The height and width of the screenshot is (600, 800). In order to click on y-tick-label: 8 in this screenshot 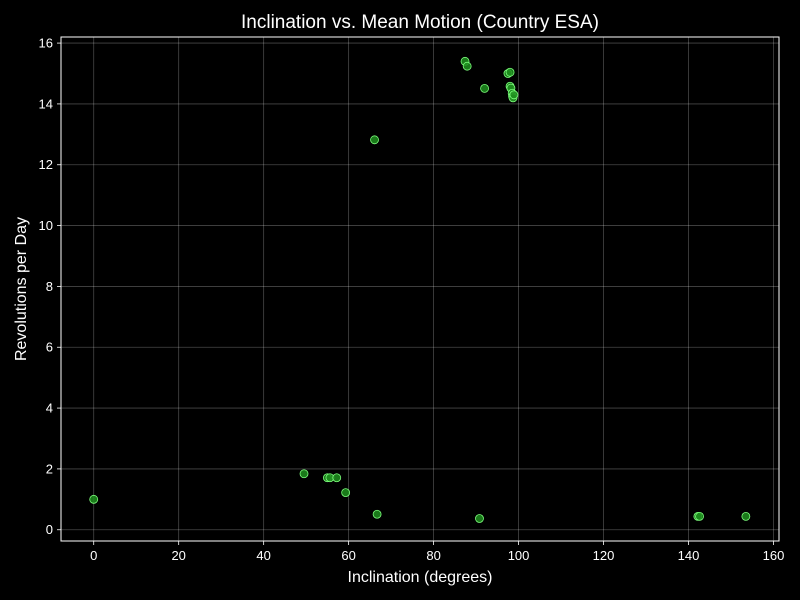, I will do `click(49, 286)`.